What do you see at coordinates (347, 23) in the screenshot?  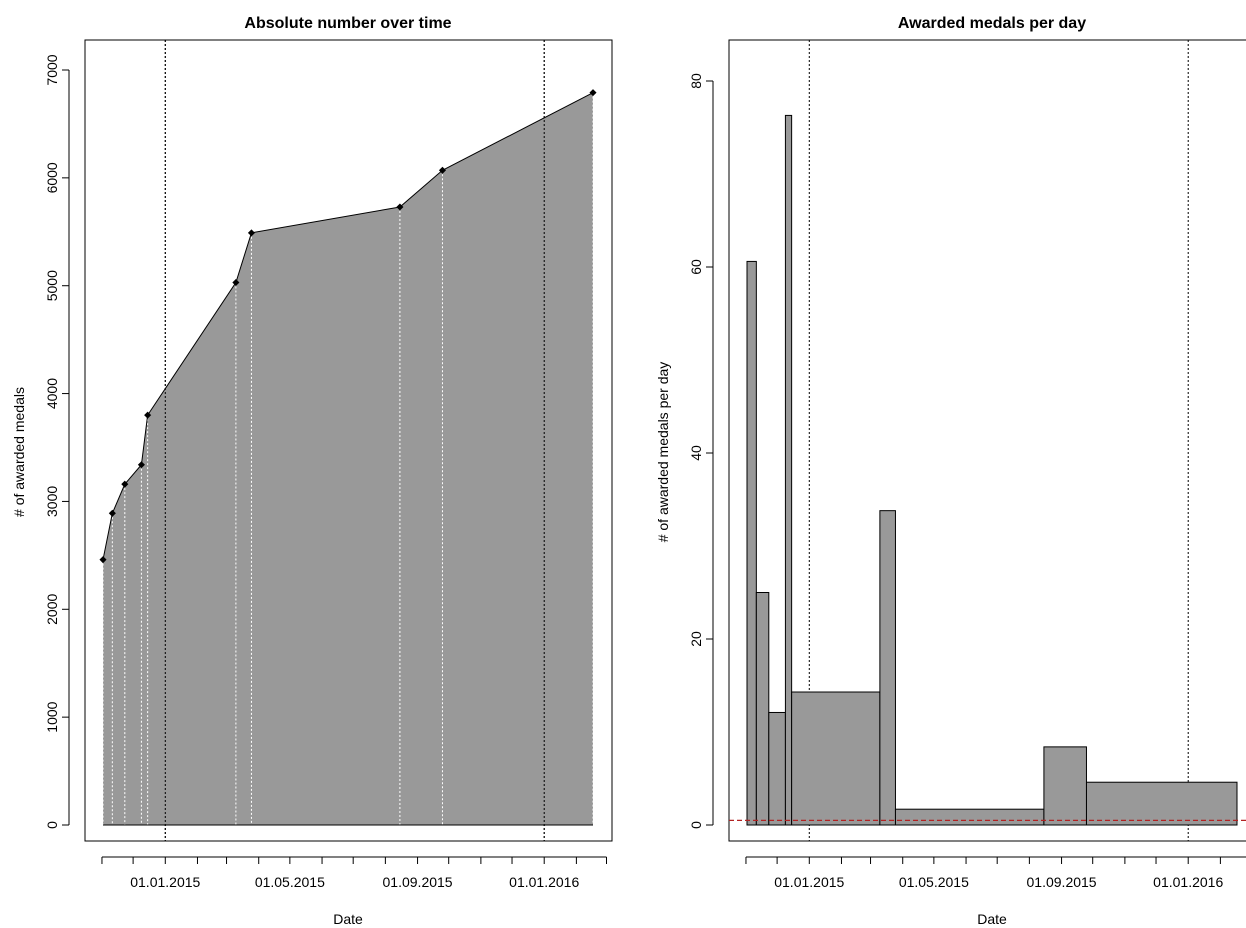 I see `chart-title: Absolute number over time` at bounding box center [347, 23].